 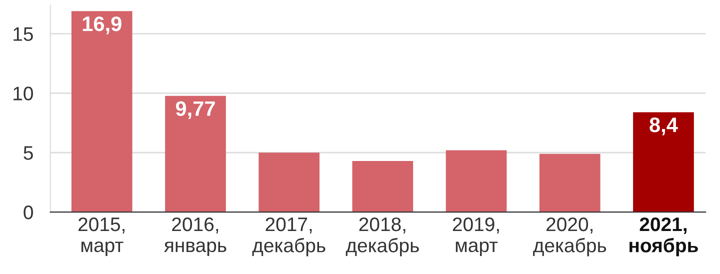 I want to click on data-label: 16,9, so click(x=102, y=25).